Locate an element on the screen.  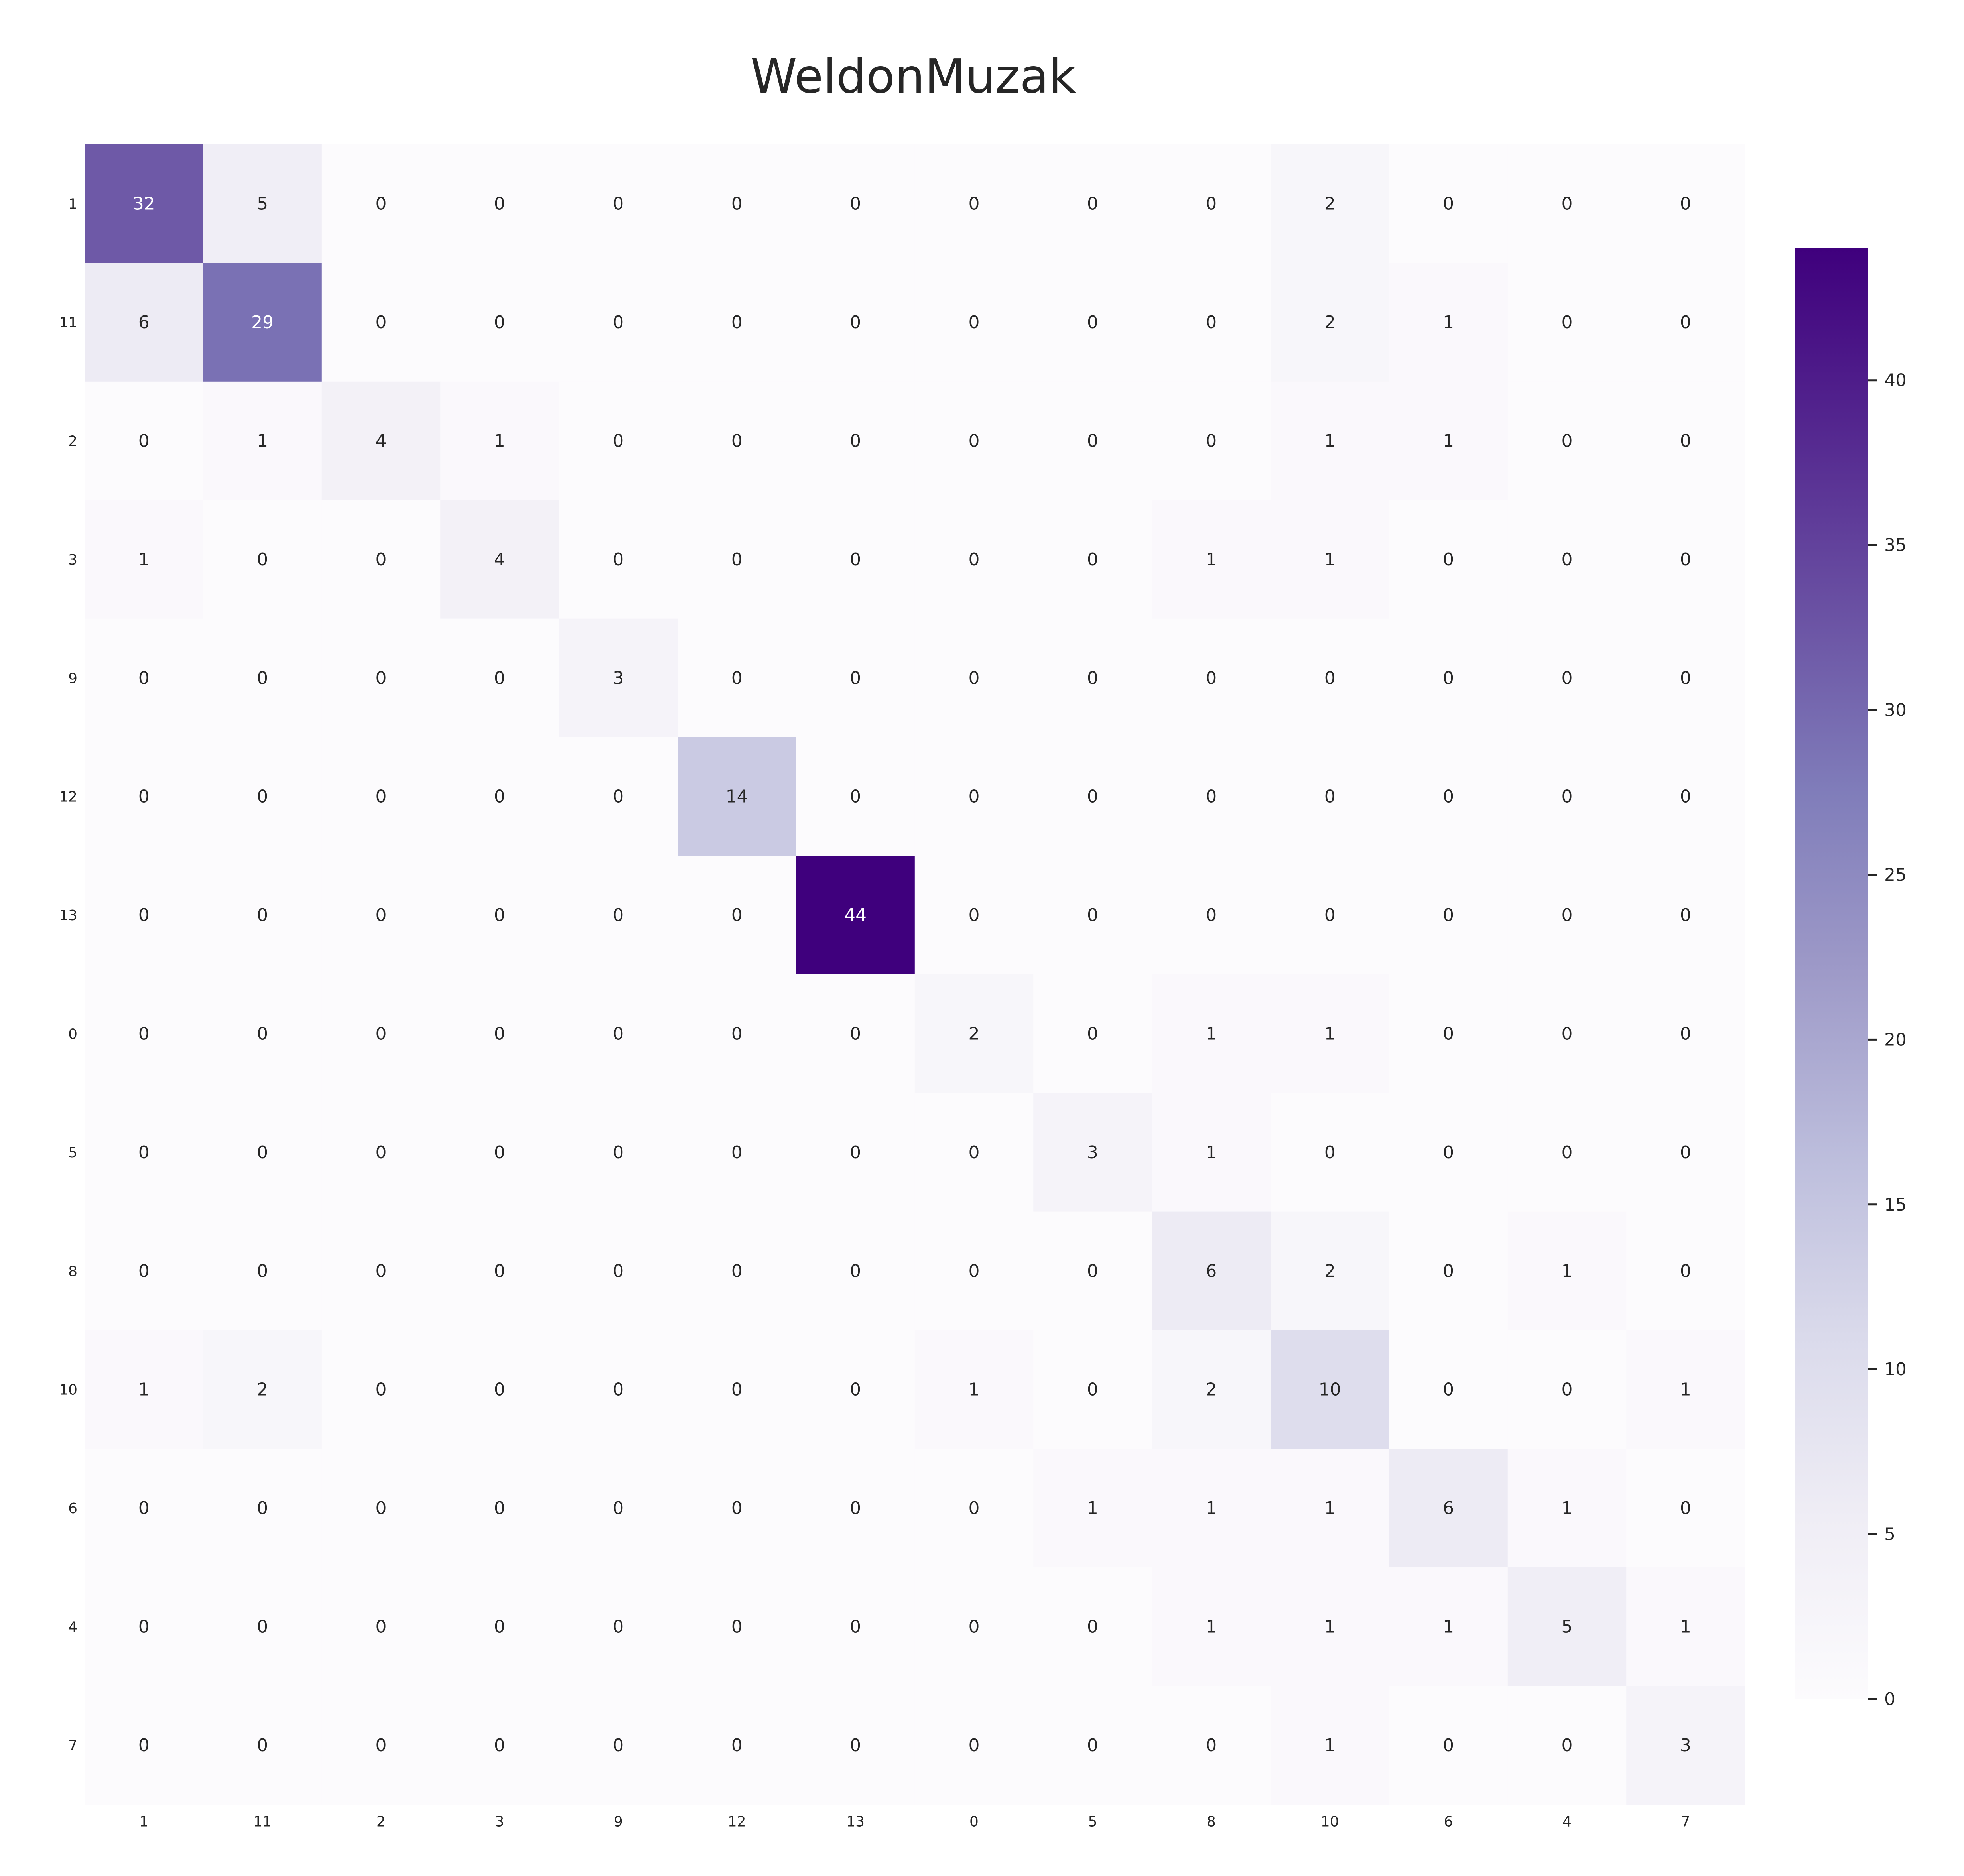
cell-r13-c9 is located at coordinates (1211, 1745).